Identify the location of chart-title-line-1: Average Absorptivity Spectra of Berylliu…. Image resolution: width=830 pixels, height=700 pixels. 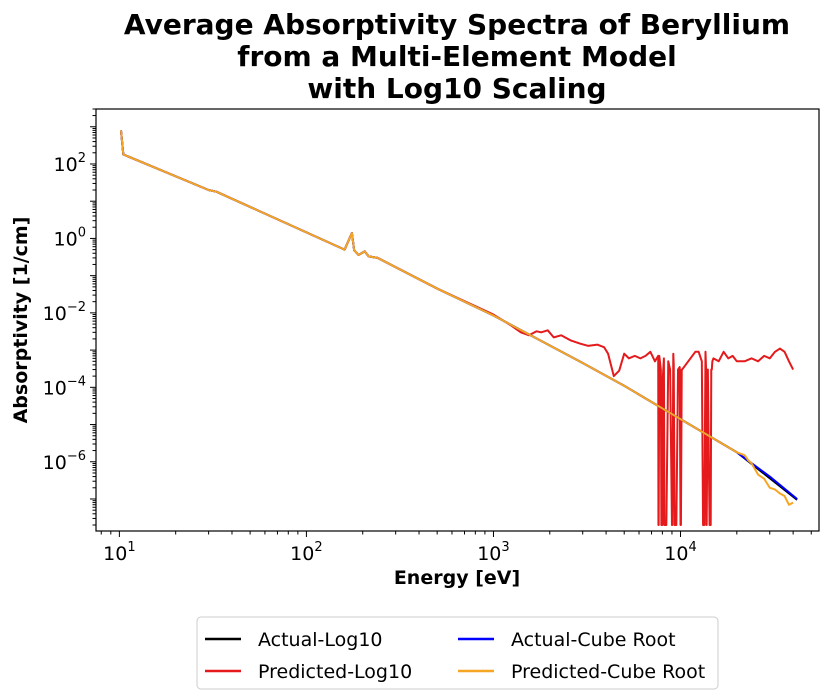
(457, 24).